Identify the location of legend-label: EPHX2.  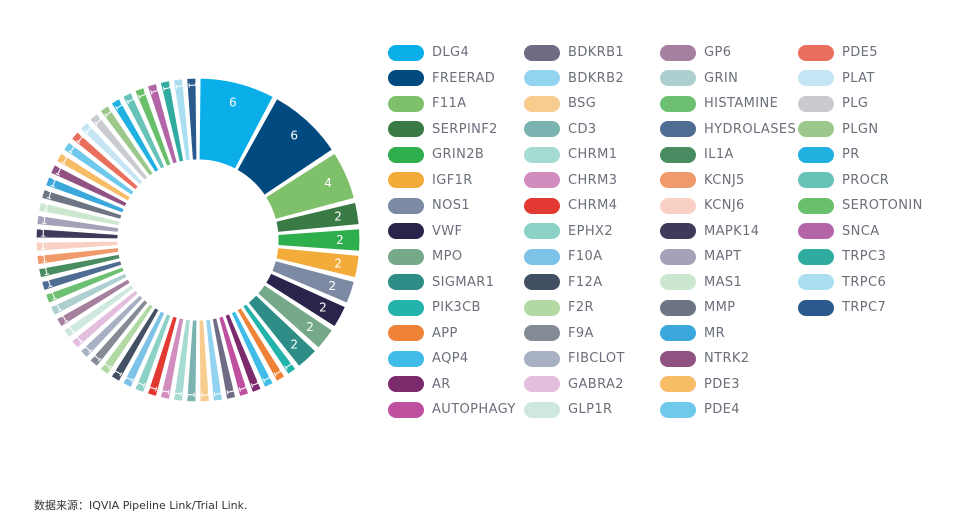
(591, 231).